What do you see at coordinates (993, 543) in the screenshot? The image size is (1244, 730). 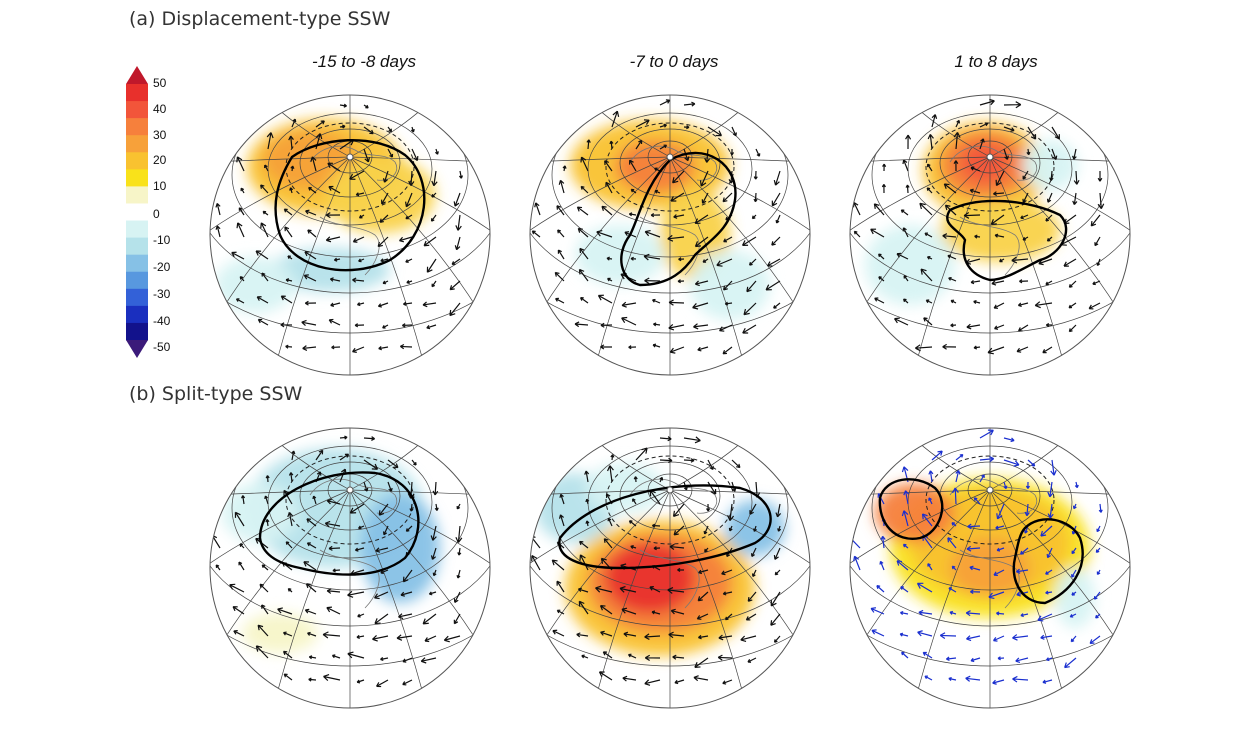 I see `coastlines` at bounding box center [993, 543].